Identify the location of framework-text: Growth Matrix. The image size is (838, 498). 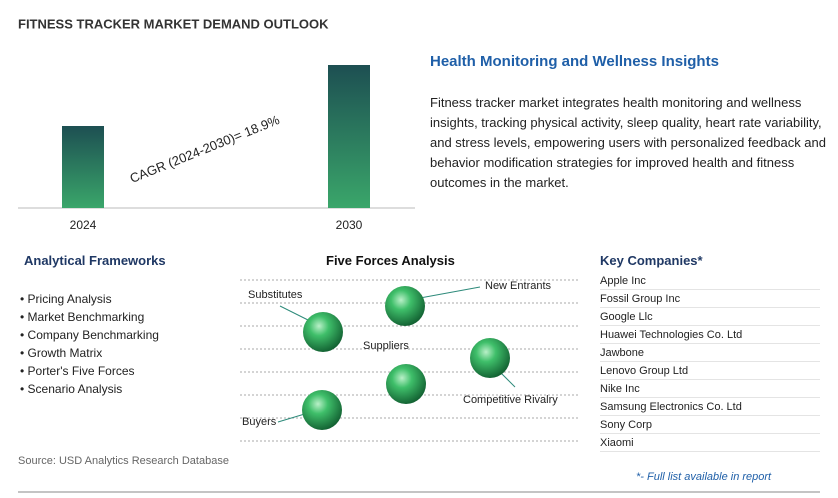
(65, 353).